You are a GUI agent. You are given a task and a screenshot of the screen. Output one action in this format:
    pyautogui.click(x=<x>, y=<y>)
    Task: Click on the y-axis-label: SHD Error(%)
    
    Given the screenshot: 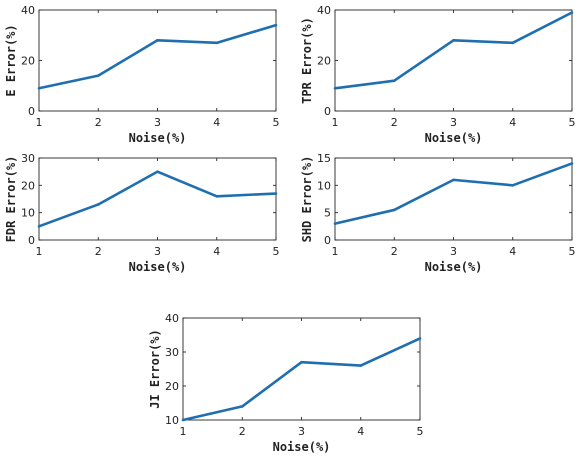 What is the action you would take?
    pyautogui.click(x=307, y=199)
    